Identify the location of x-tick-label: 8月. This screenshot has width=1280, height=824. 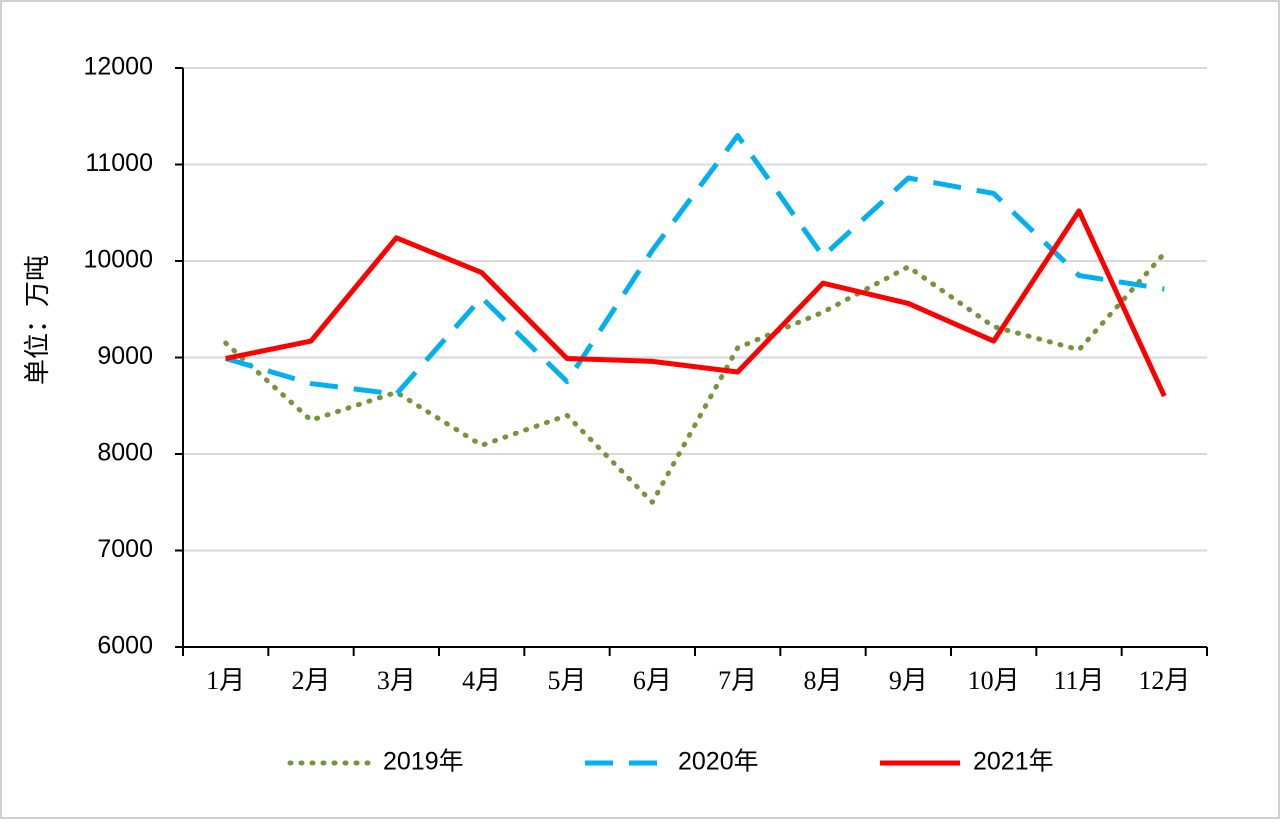
(822, 680).